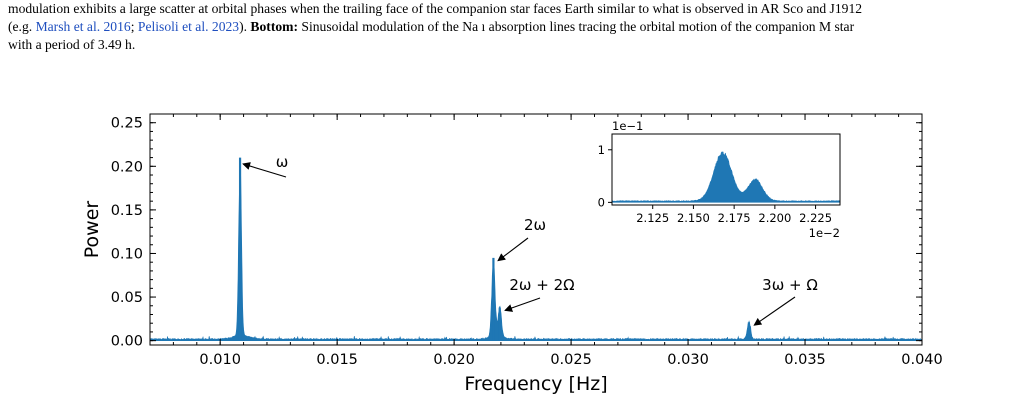  What do you see at coordinates (774, 218) in the screenshot?
I see `inset-x-tick-label: 2.200` at bounding box center [774, 218].